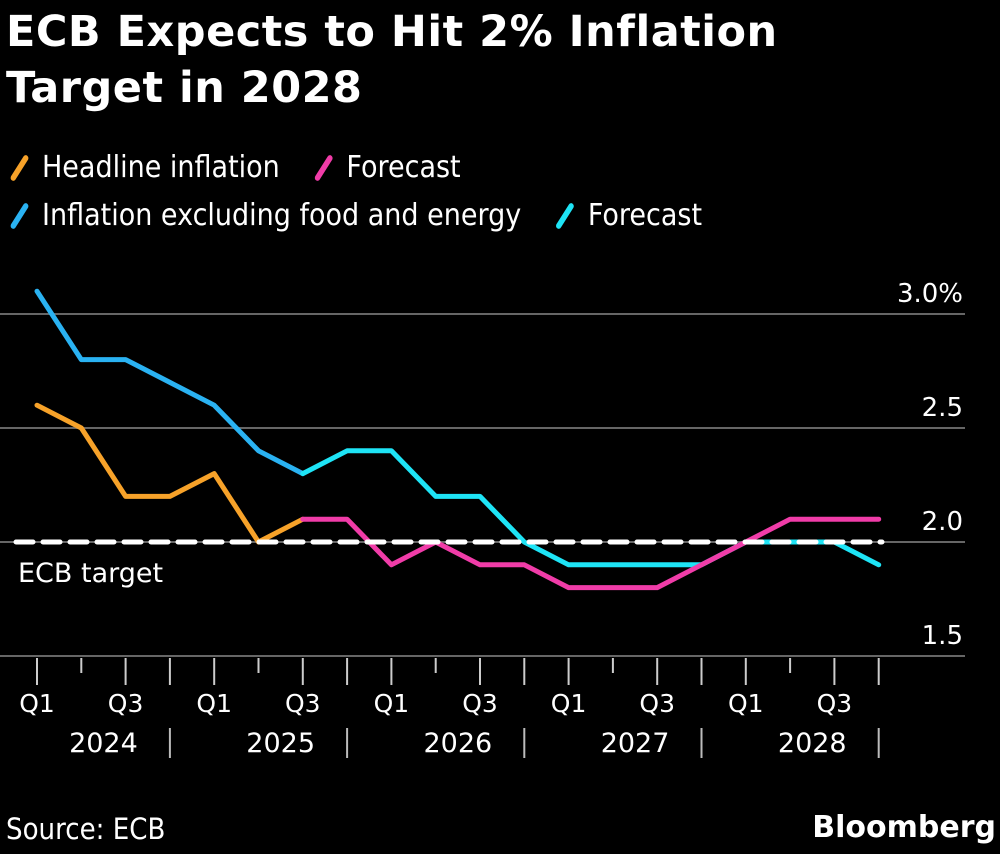 This screenshot has height=854, width=1000. What do you see at coordinates (930, 294) in the screenshot?
I see `y-tick-label: 3.0%` at bounding box center [930, 294].